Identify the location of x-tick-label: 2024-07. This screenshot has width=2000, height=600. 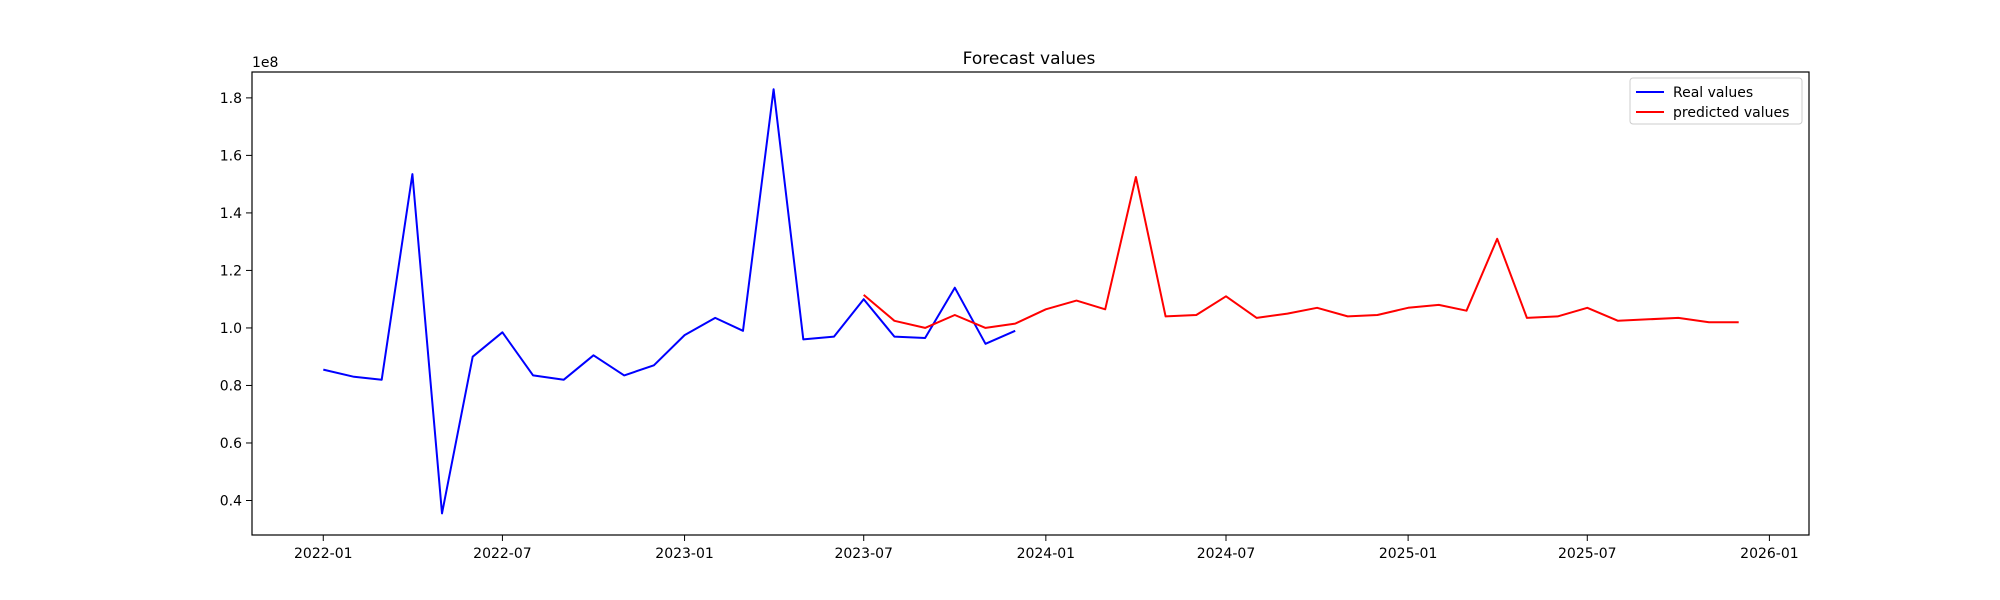
(1226, 554).